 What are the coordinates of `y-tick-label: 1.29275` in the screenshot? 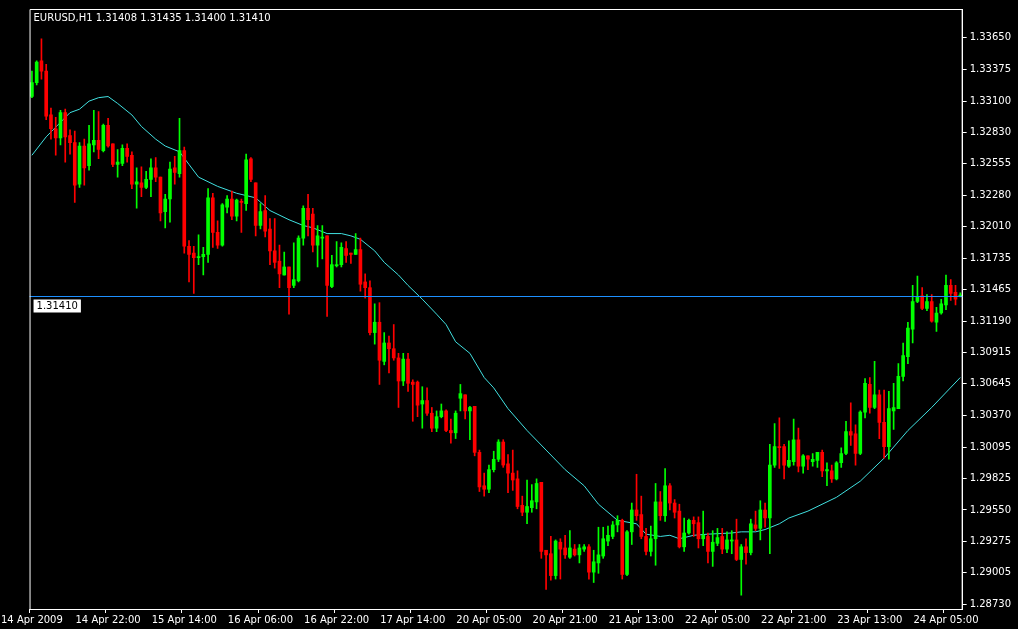 It's located at (990, 541).